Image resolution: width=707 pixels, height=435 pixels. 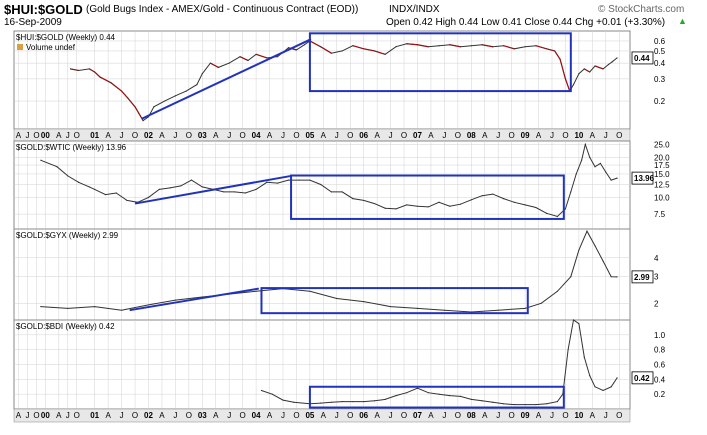 What do you see at coordinates (498, 415) in the screenshot?
I see `panel4-xaxis-tick-label-37: J` at bounding box center [498, 415].